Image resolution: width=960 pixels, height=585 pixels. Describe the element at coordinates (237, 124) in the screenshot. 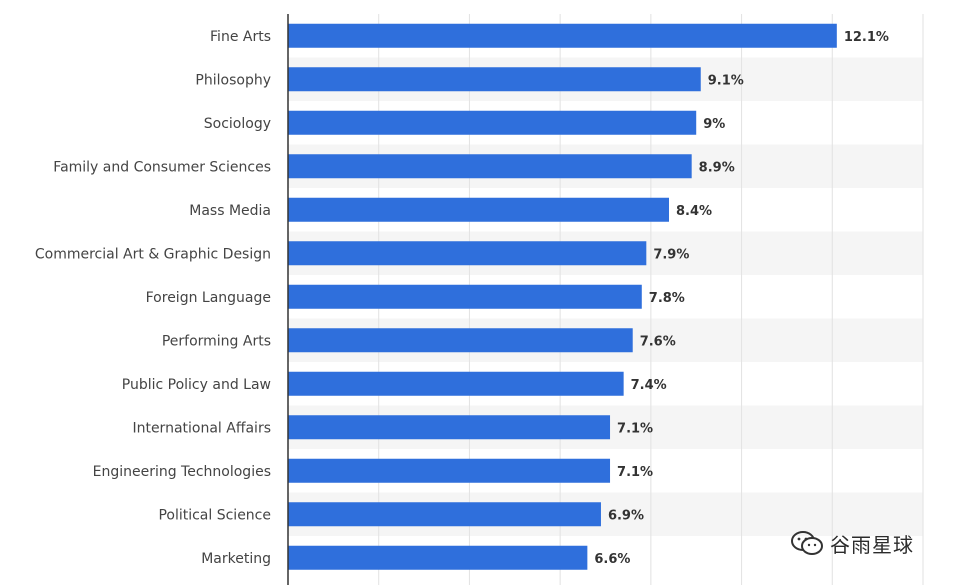

I see `category-label: Sociology` at that location.